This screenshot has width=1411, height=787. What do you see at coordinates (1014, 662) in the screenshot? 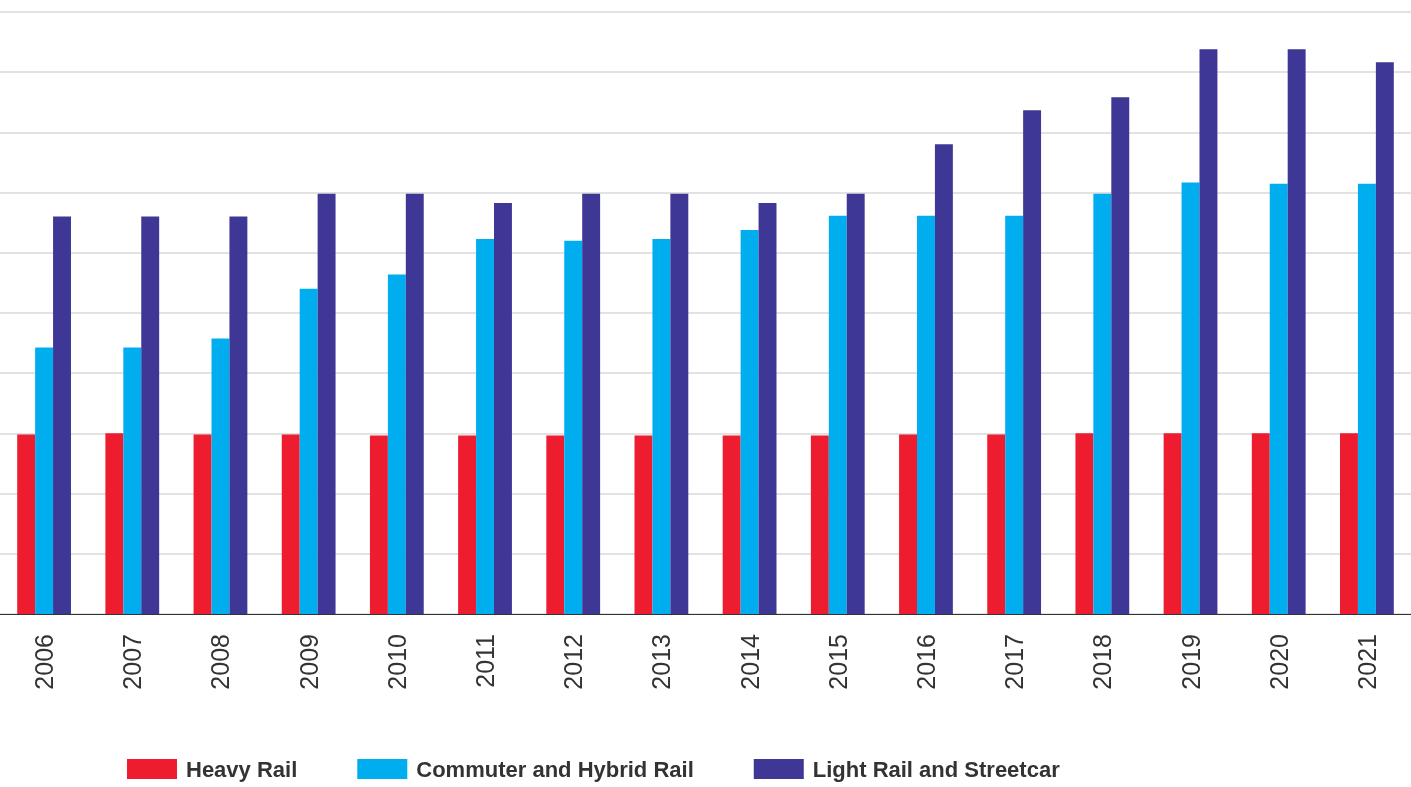
I see `x-tick-label: 2017` at bounding box center [1014, 662].